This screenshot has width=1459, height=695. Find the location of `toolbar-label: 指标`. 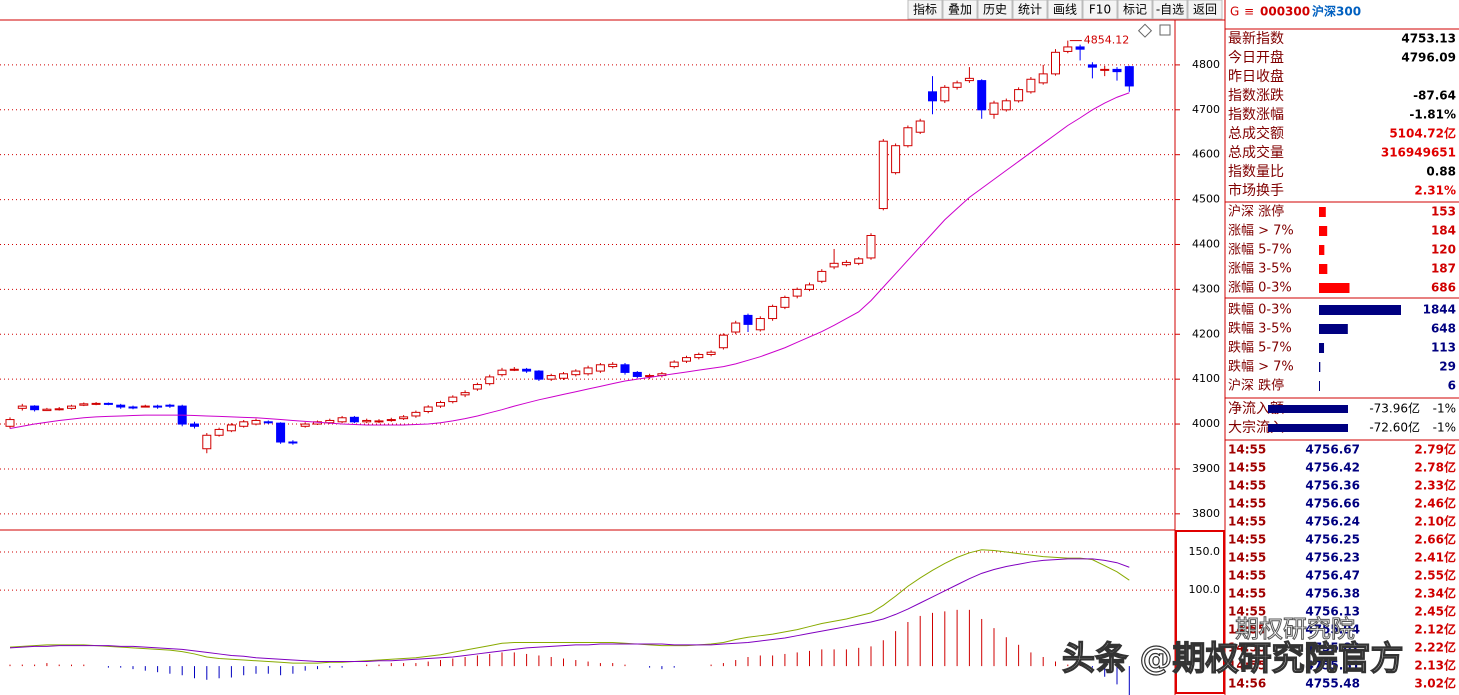

toolbar-label: 指标 is located at coordinates (925, 9).